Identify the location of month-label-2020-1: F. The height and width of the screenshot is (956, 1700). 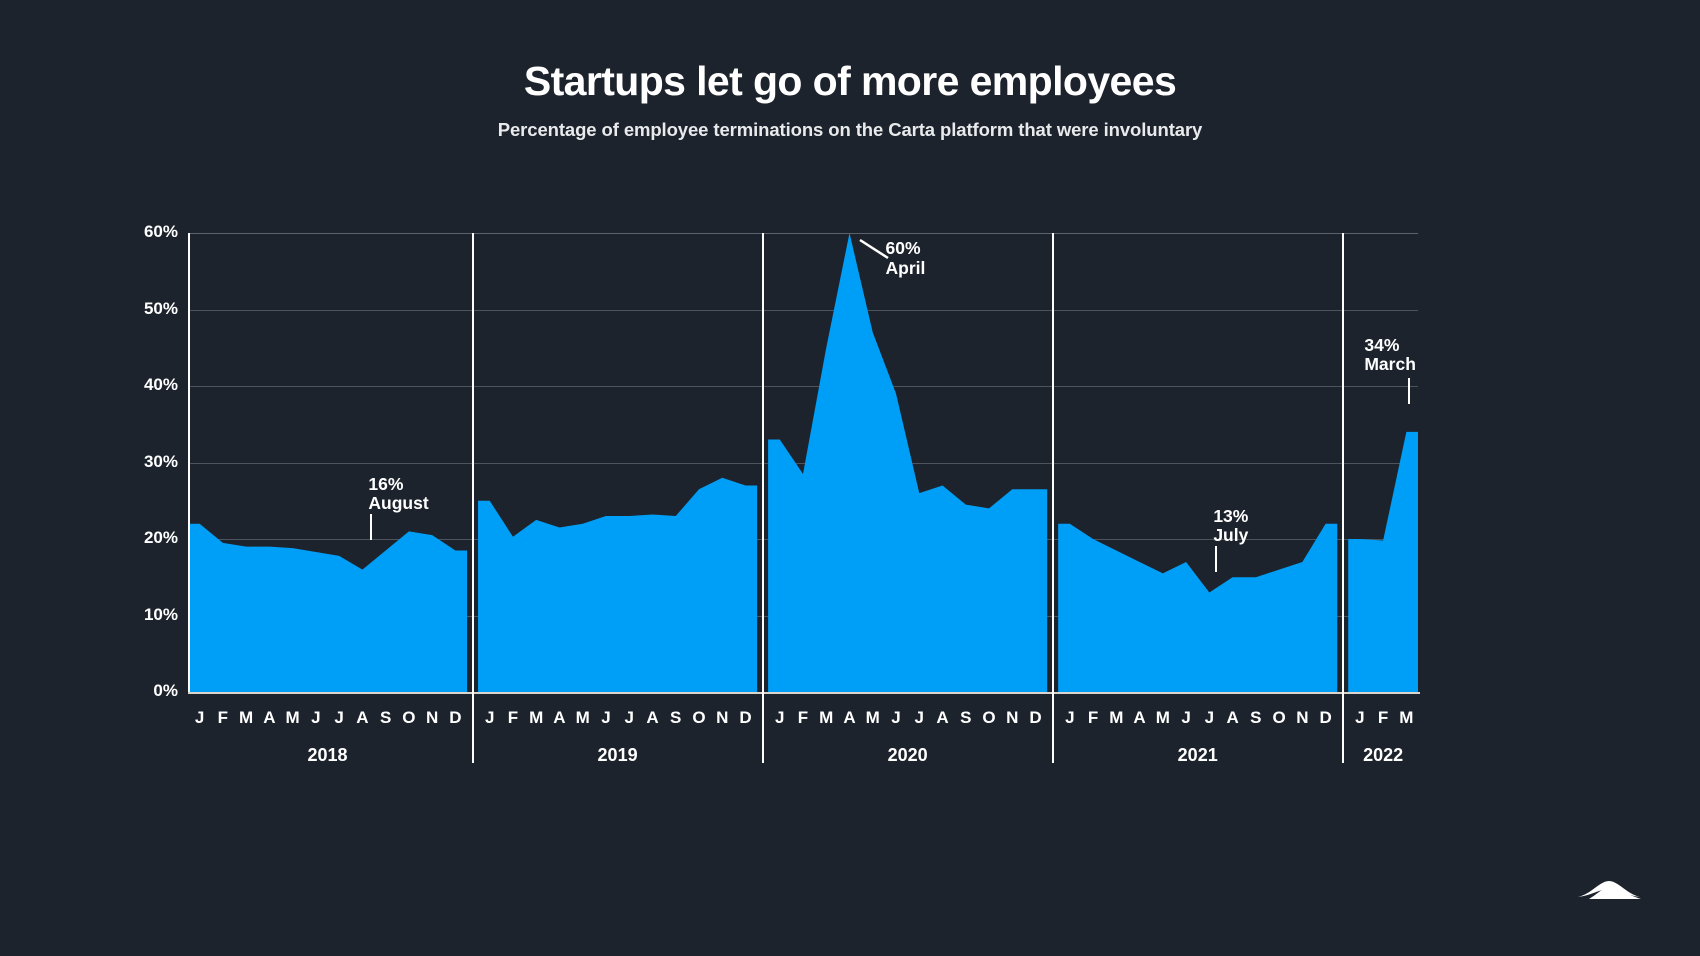
(803, 717).